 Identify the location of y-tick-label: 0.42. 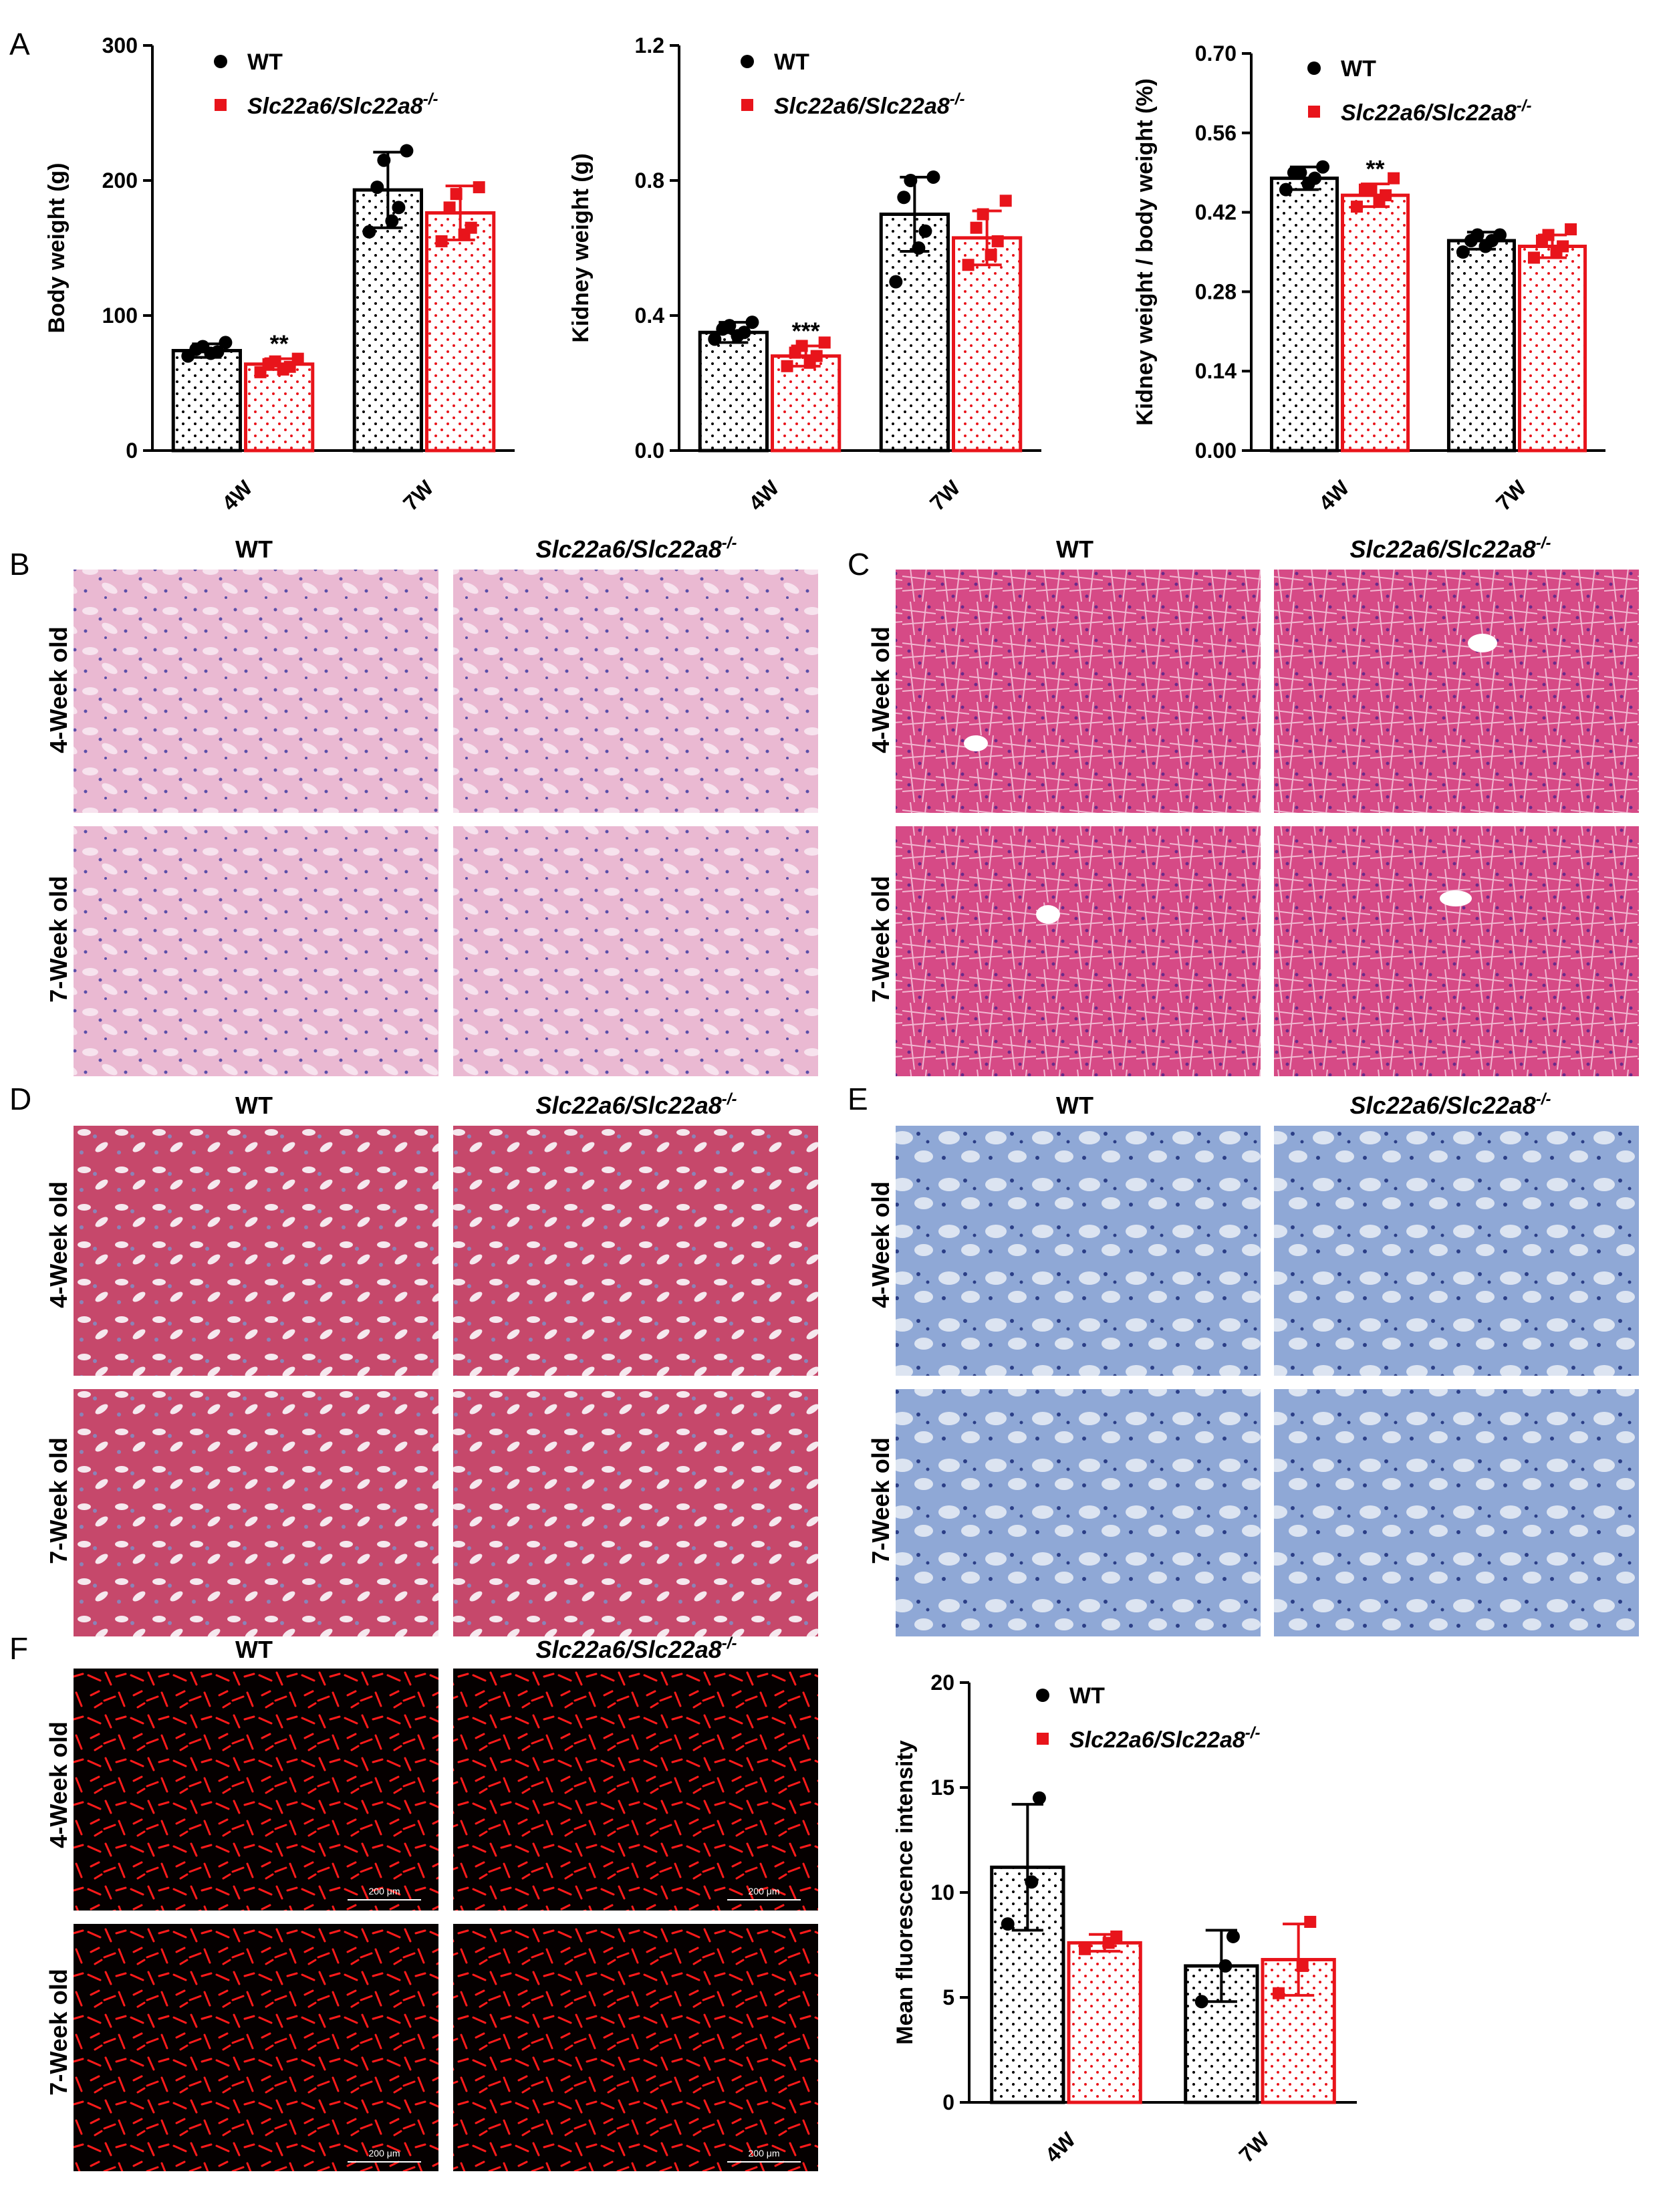
(1216, 213).